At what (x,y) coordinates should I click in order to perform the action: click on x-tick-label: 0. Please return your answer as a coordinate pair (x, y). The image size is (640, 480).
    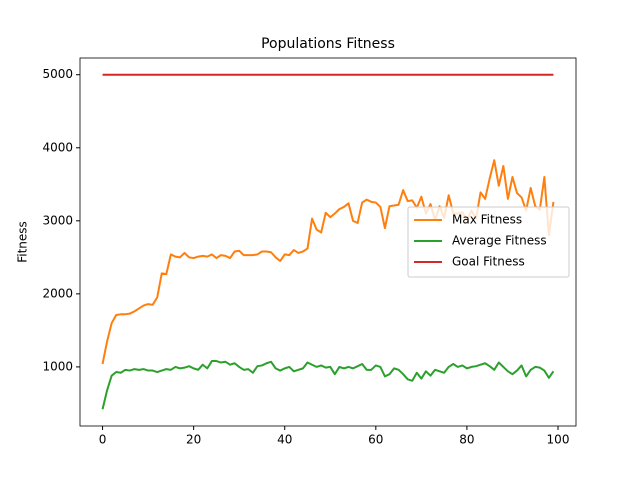
    Looking at the image, I should click on (103, 440).